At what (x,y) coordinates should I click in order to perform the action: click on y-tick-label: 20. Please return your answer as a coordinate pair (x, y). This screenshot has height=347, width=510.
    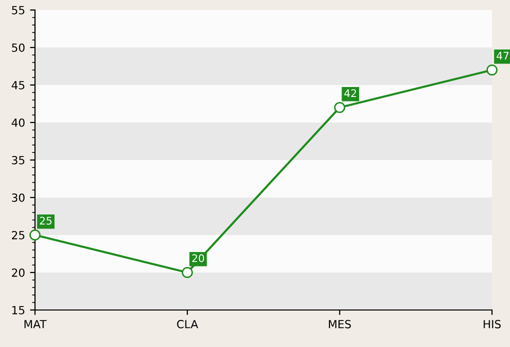
    Looking at the image, I should click on (18, 272).